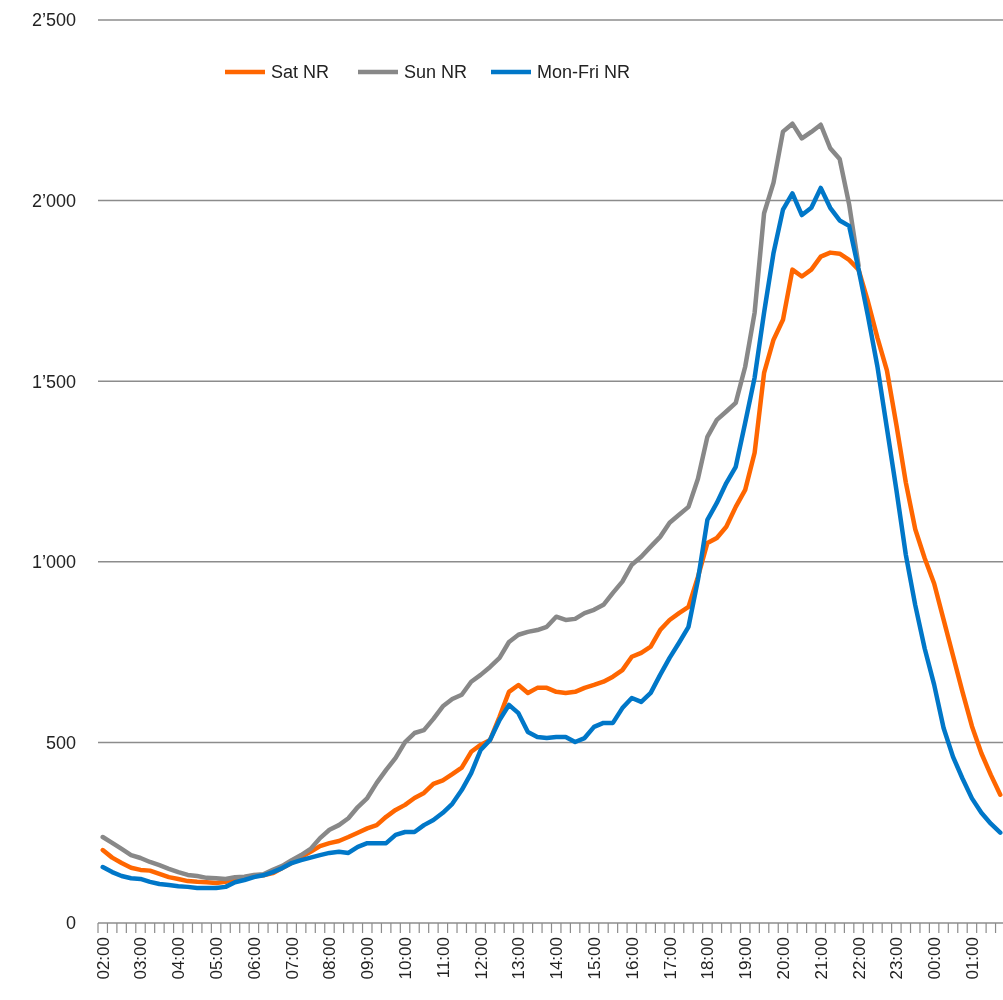  What do you see at coordinates (330, 958) in the screenshot?
I see `x-tick-label: 08:00` at bounding box center [330, 958].